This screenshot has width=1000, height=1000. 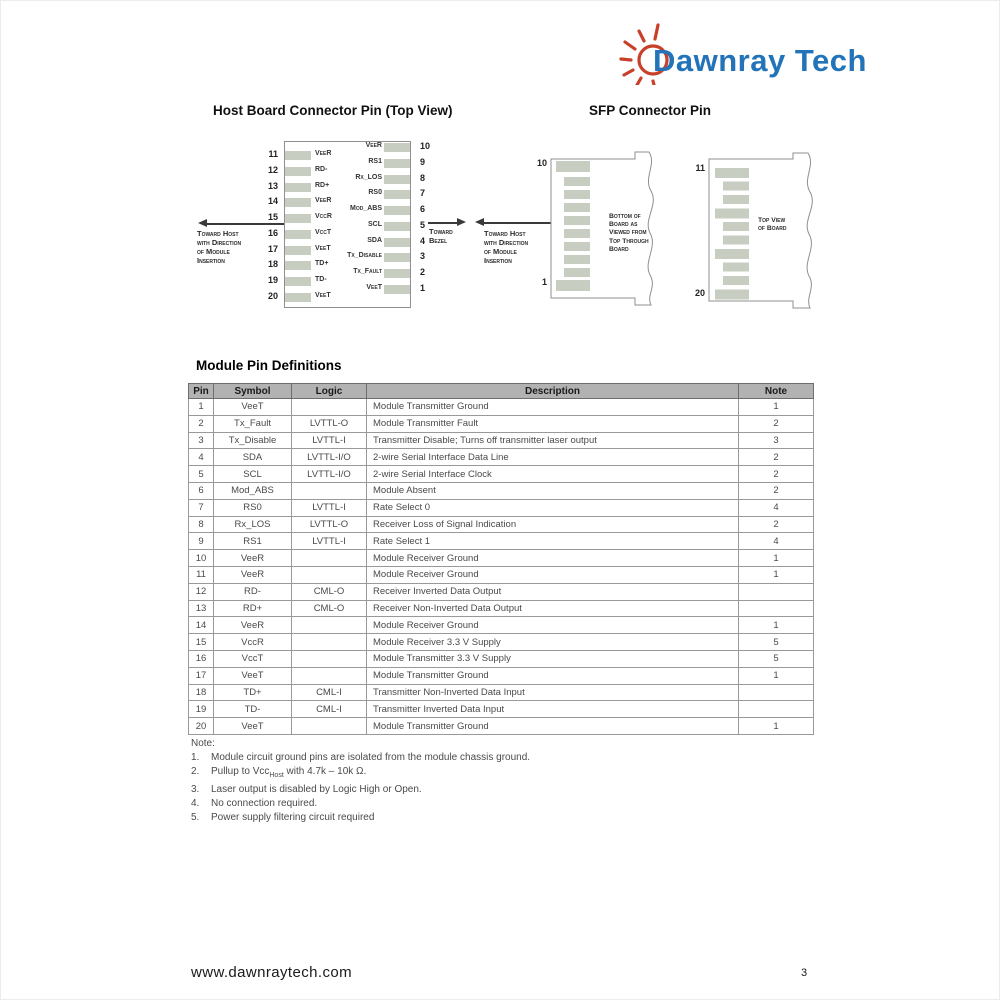 What do you see at coordinates (501, 407) in the screenshot?
I see `table-row: 1 VeeT Module Transmitter Ground 1` at bounding box center [501, 407].